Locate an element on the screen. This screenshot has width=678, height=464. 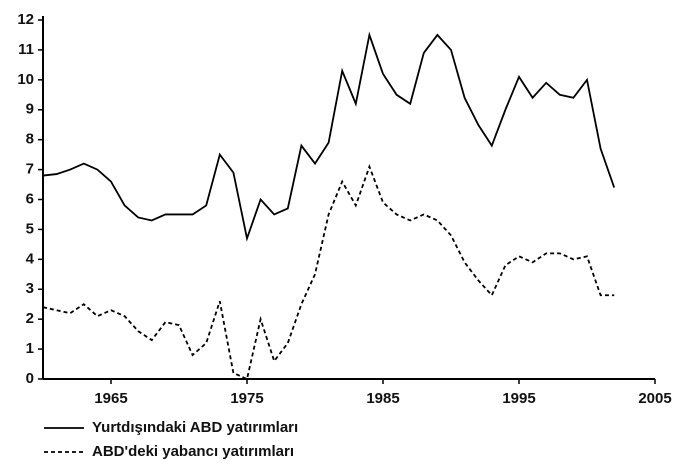
y-tick-label: 5 is located at coordinates (30, 228).